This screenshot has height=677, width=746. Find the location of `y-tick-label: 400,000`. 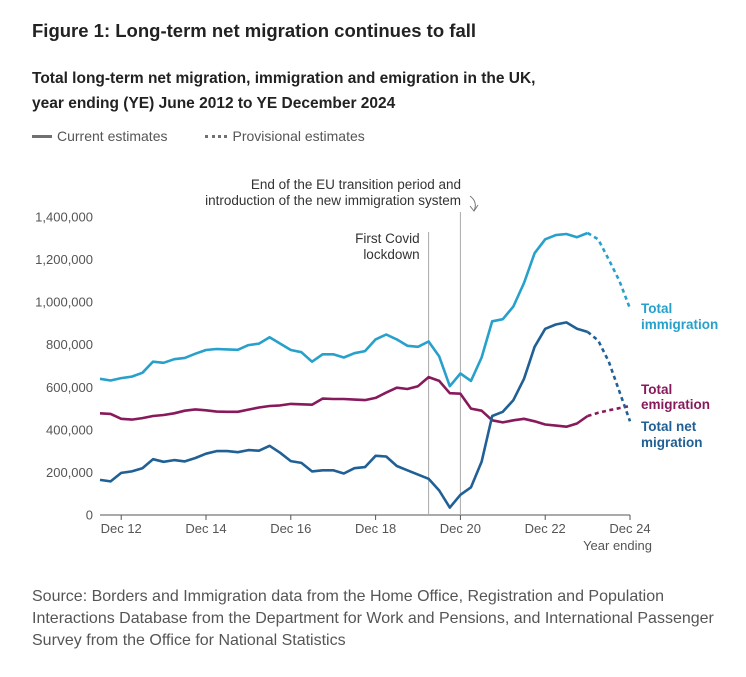

y-tick-label: 400,000 is located at coordinates (69, 429).